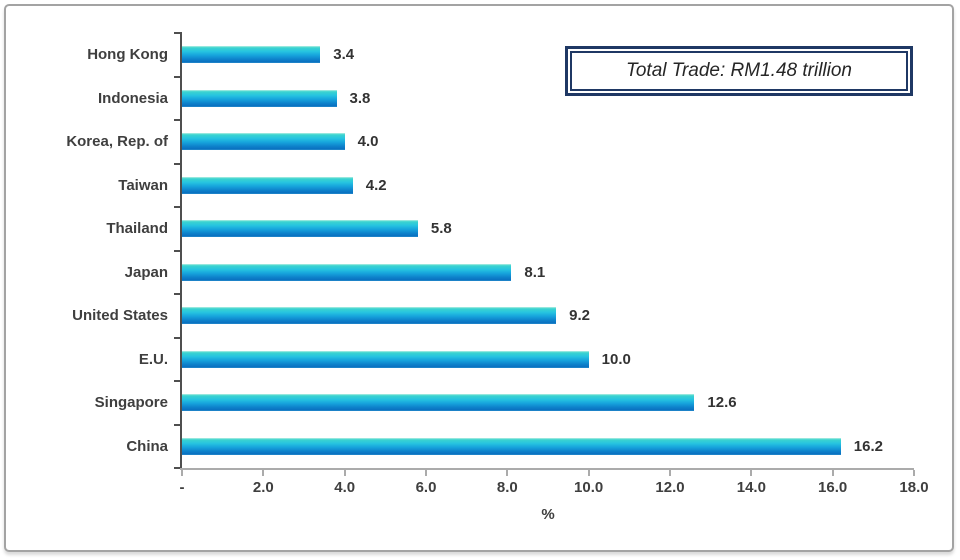 Image resolution: width=960 pixels, height=560 pixels. I want to click on category-label-china: China, so click(147, 446).